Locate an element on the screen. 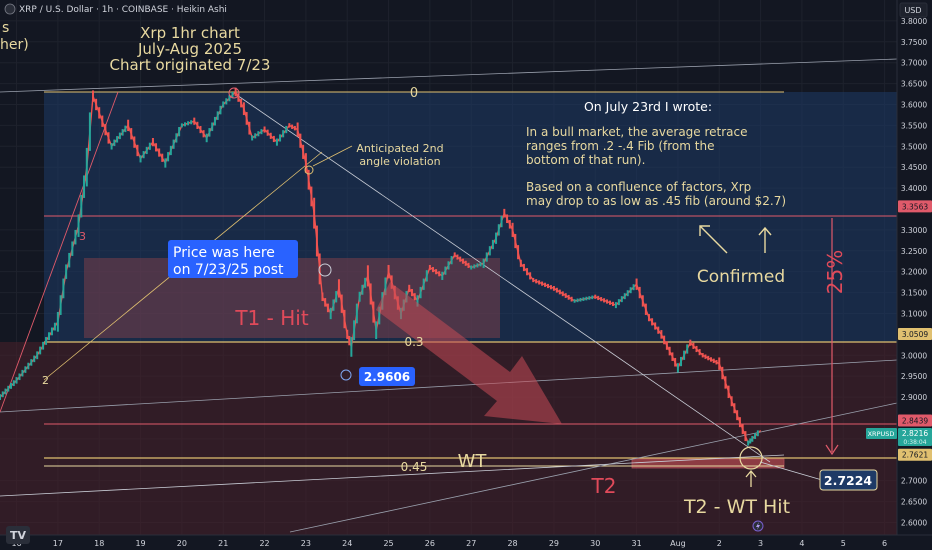 Image resolution: width=932 pixels, height=550 pixels. t2-hit-circle is located at coordinates (751, 458).